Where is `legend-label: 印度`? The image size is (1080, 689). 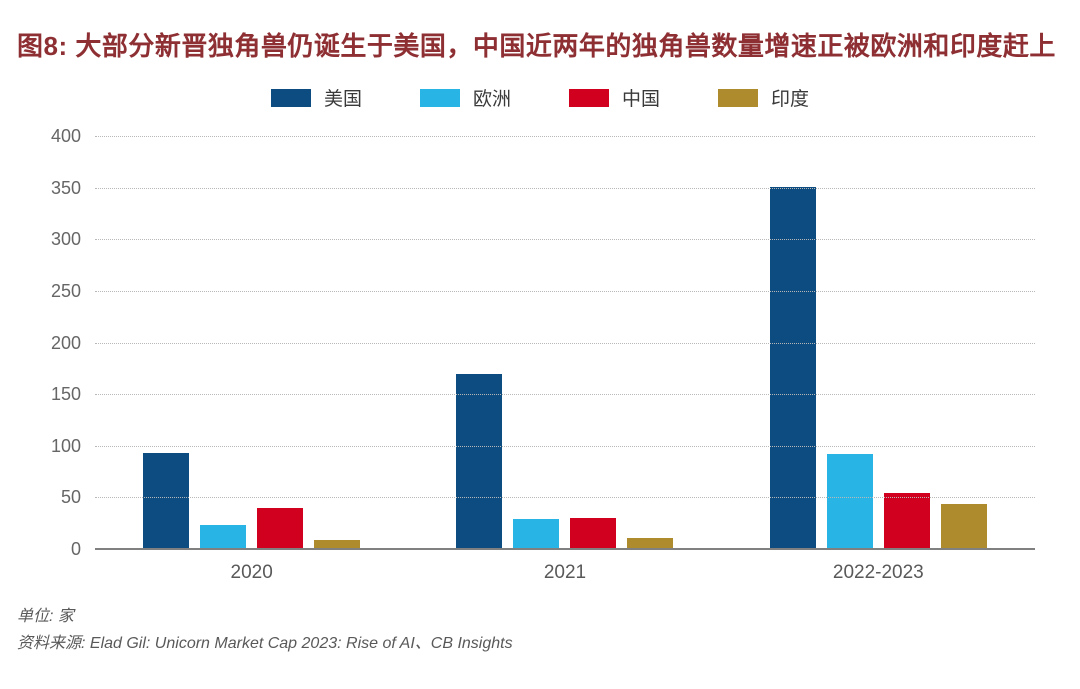 legend-label: 印度 is located at coordinates (790, 99).